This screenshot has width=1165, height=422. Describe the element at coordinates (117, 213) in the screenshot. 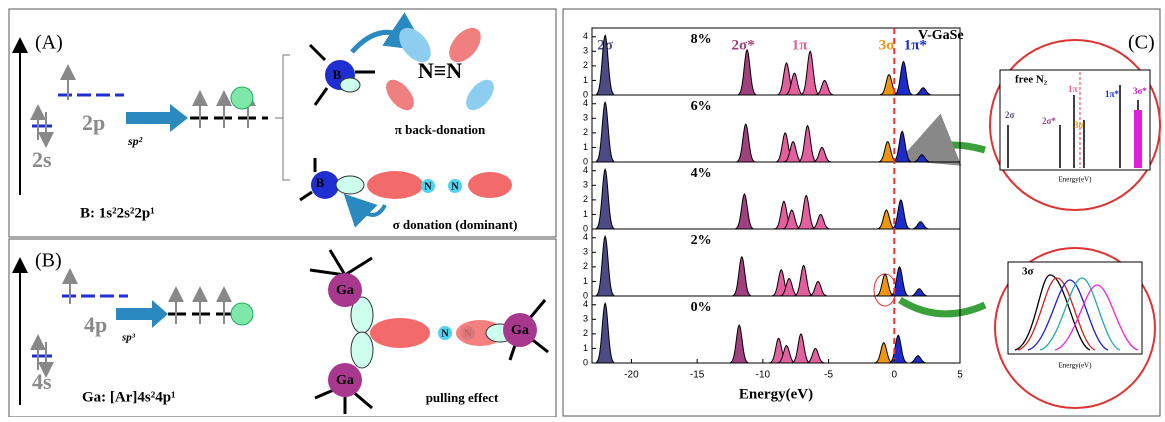

I see `electron-config: B: 1s²2s²2p¹` at that location.